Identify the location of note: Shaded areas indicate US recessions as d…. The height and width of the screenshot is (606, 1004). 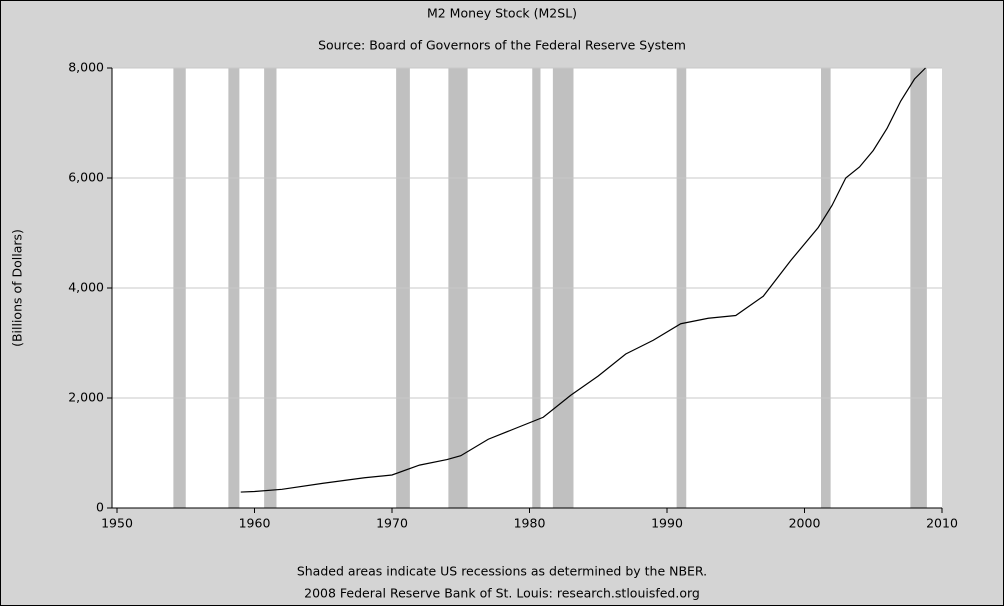
(502, 571).